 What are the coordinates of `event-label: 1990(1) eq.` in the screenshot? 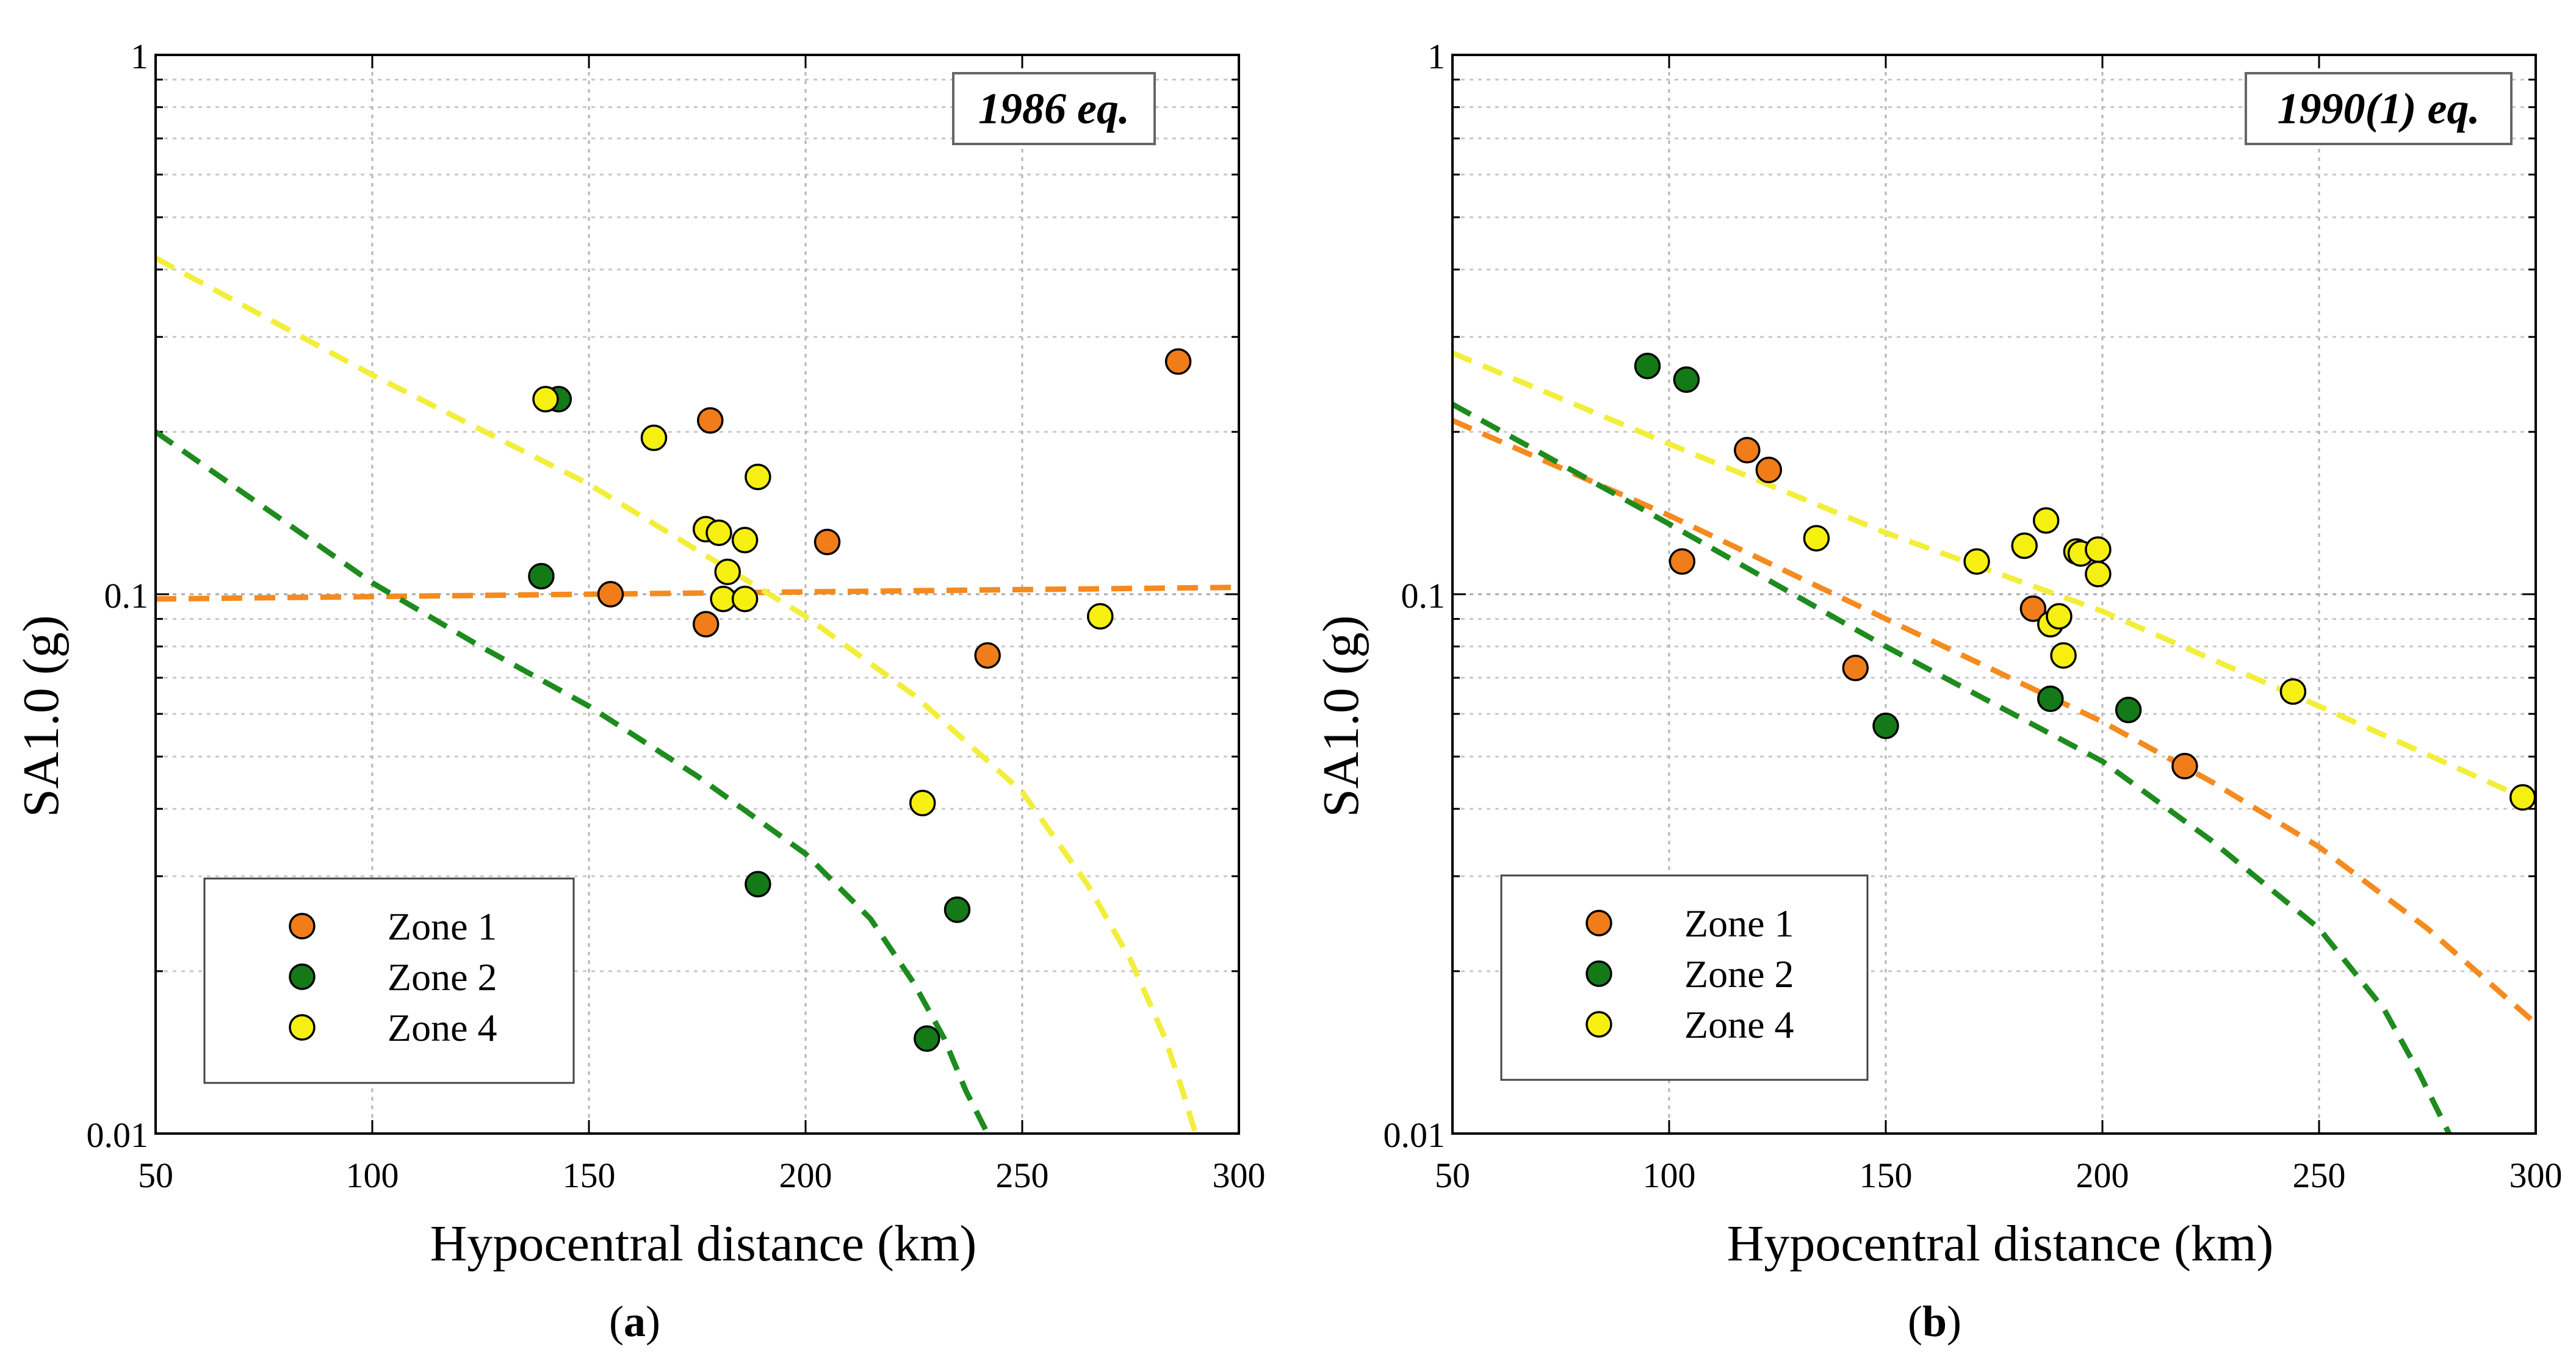 It's located at (2379, 108).